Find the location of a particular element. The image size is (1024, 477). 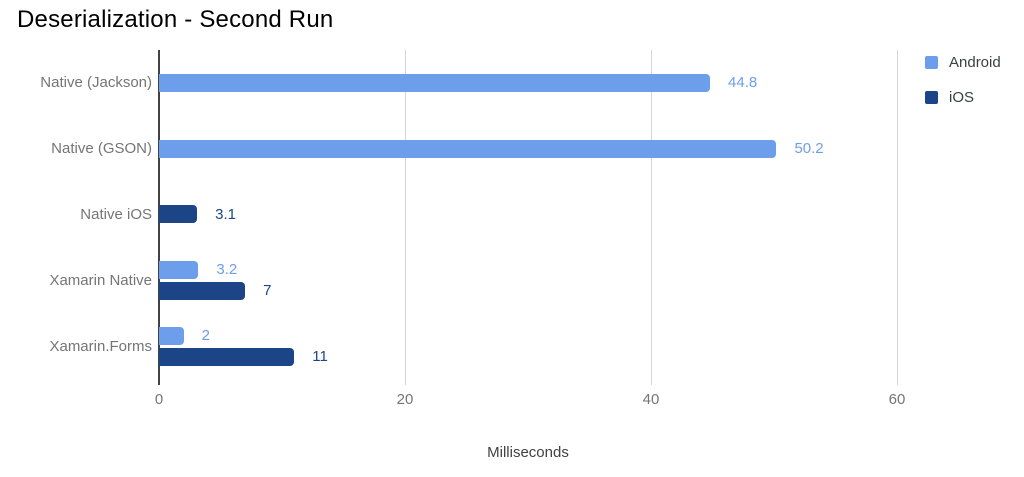

chart-title: Deserialization - Second Run is located at coordinates (175, 19).